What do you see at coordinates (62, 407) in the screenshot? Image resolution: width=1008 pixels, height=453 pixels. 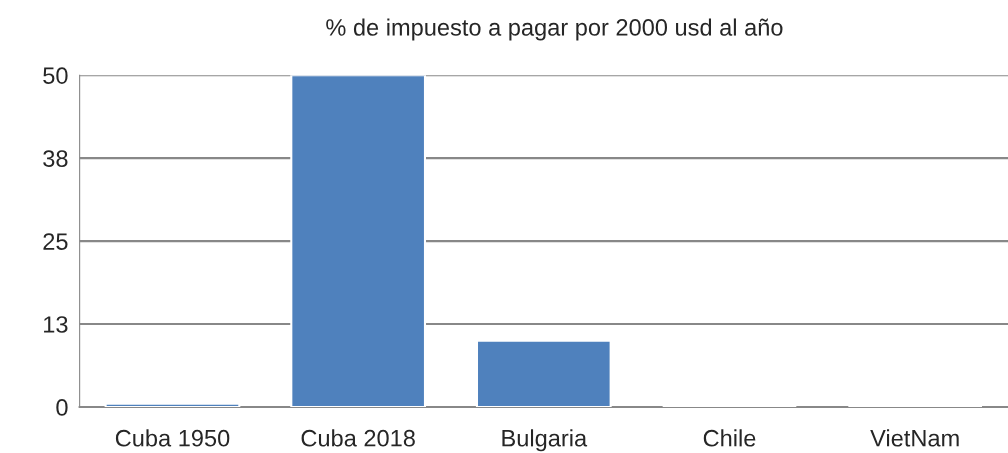 I see `y-tick-label: 0` at bounding box center [62, 407].